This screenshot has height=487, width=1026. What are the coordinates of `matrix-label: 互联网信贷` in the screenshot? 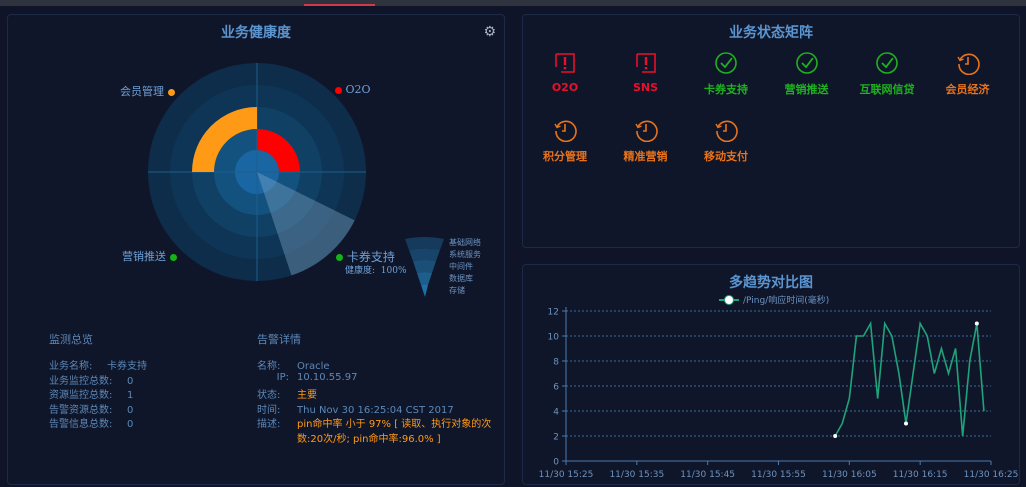 It's located at (887, 89).